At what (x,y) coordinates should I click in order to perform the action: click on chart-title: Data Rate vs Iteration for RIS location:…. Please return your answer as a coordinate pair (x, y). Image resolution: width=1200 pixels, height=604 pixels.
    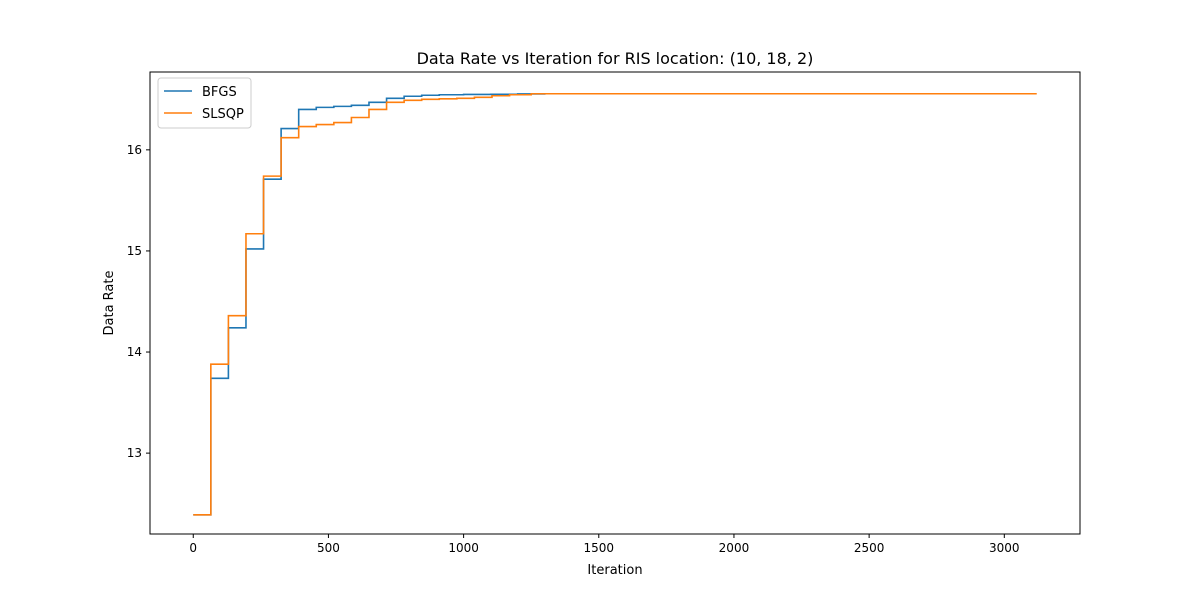
    Looking at the image, I should click on (615, 58).